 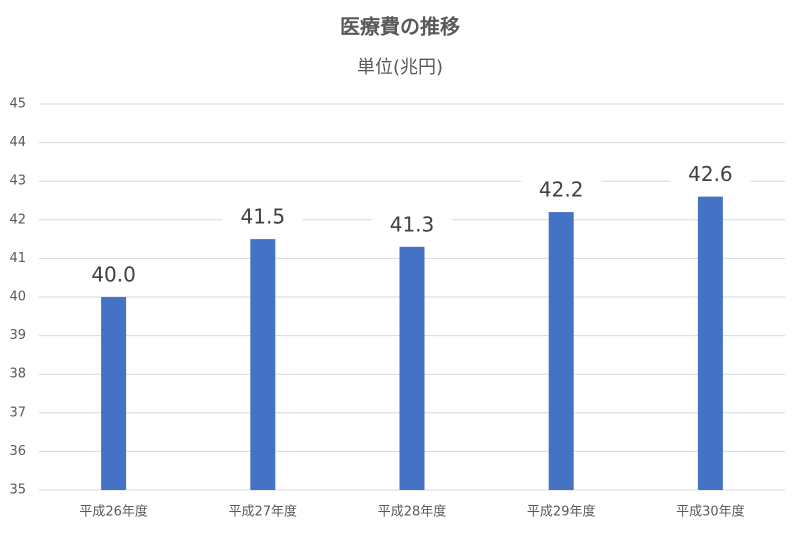 I want to click on data-label: 40.0, so click(x=113, y=275).